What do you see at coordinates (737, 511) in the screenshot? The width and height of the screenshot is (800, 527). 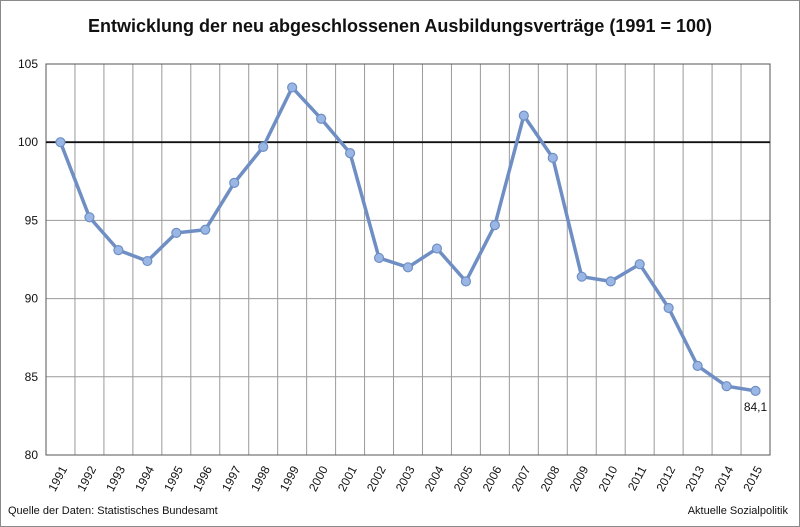 I see `credit-note: Aktuelle Sozialpolitik` at bounding box center [737, 511].